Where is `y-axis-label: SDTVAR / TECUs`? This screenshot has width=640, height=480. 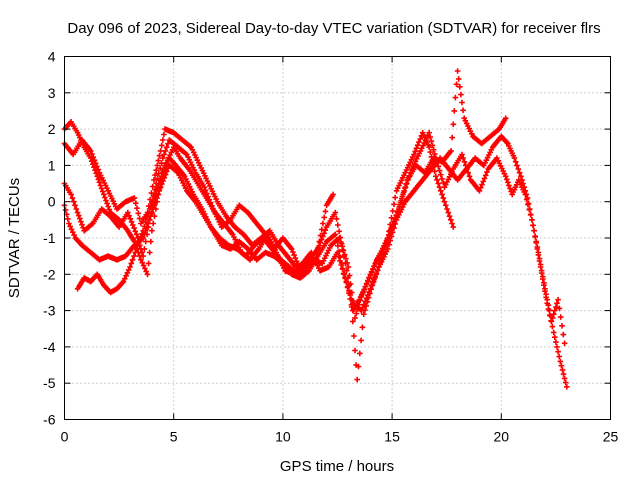 y-axis-label: SDTVAR / TECUs is located at coordinates (14, 238).